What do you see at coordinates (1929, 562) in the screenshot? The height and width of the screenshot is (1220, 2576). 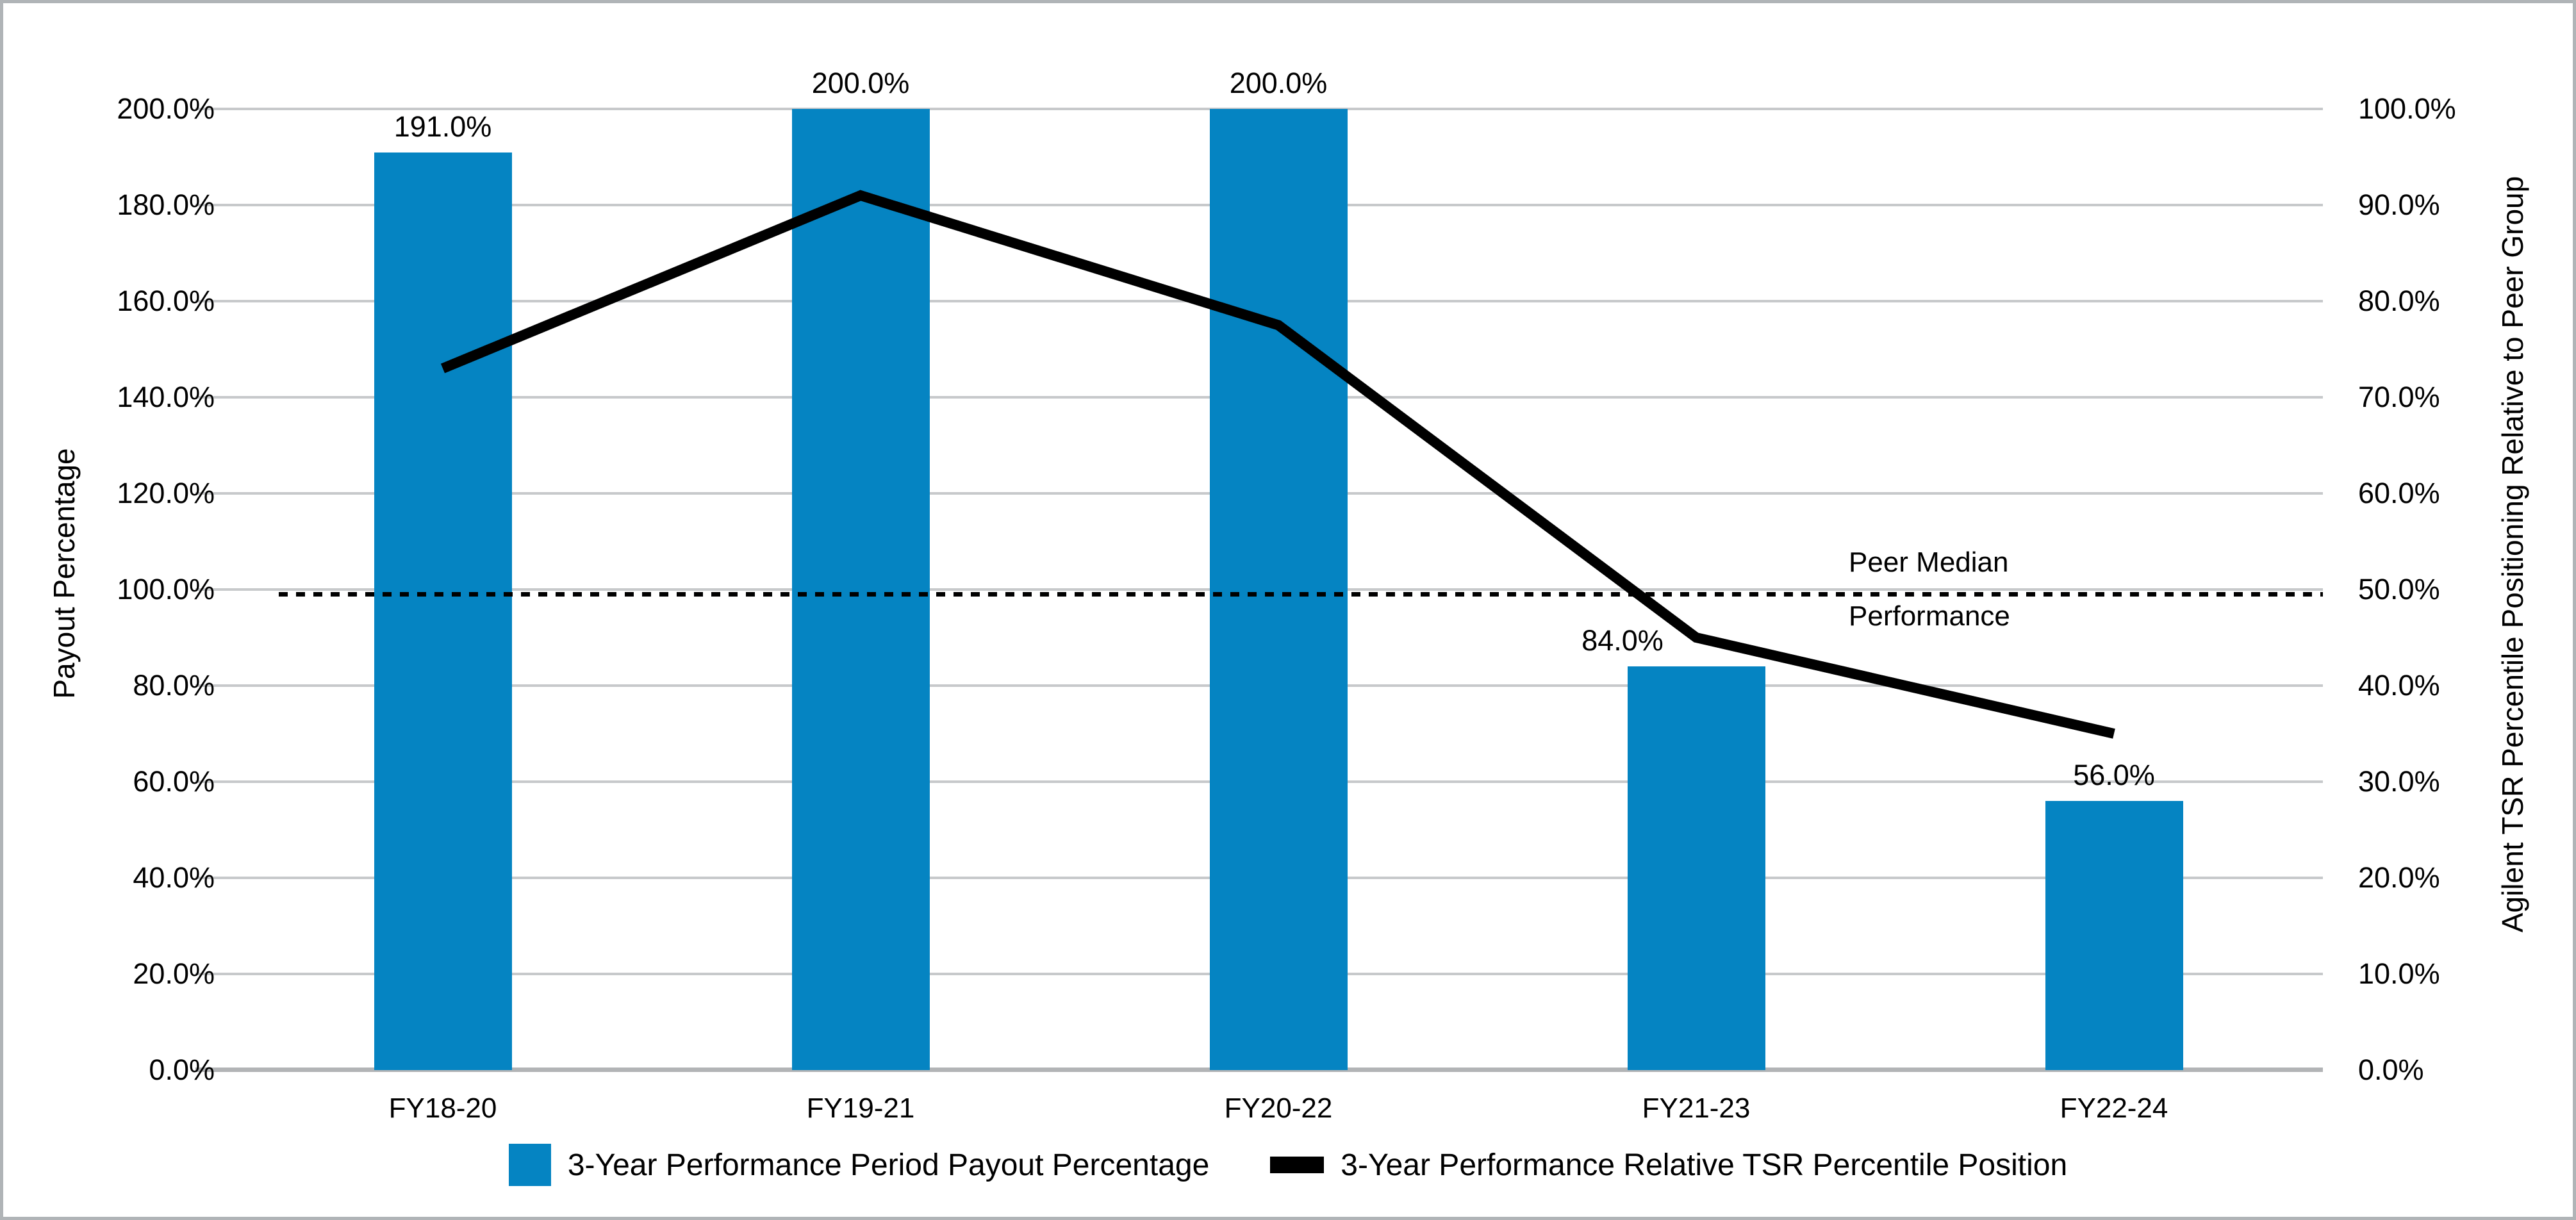 I see `peer-median-label-line1: Peer Median` at bounding box center [1929, 562].